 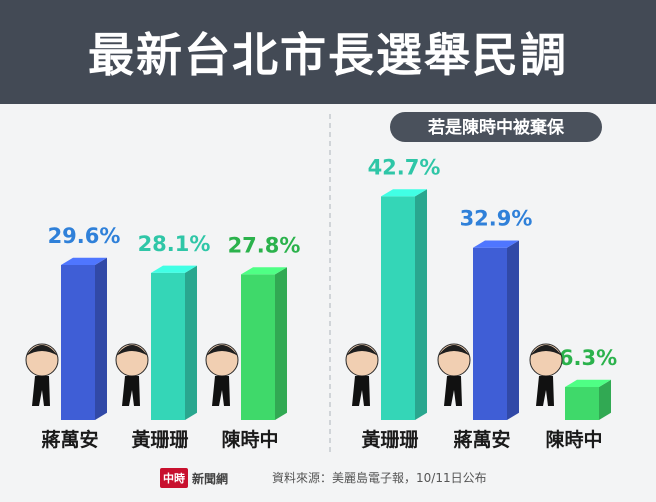 I want to click on source-note: 資料來源：美麗島電子報，10/11日公布, so click(x=379, y=478).